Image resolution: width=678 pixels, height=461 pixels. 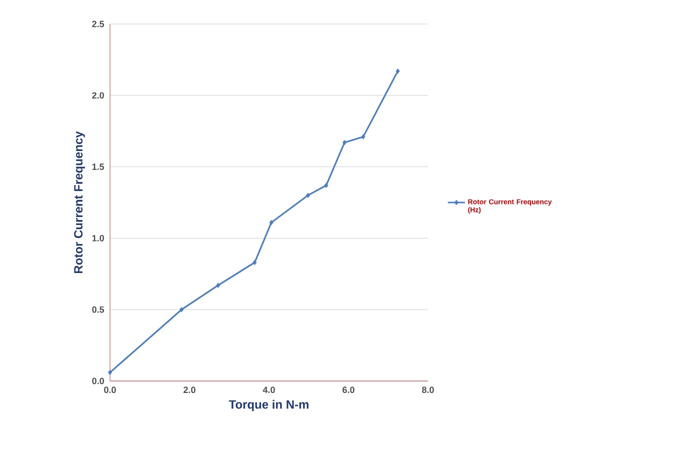 What do you see at coordinates (268, 406) in the screenshot?
I see `x-axis-title: Torque in N-m` at bounding box center [268, 406].